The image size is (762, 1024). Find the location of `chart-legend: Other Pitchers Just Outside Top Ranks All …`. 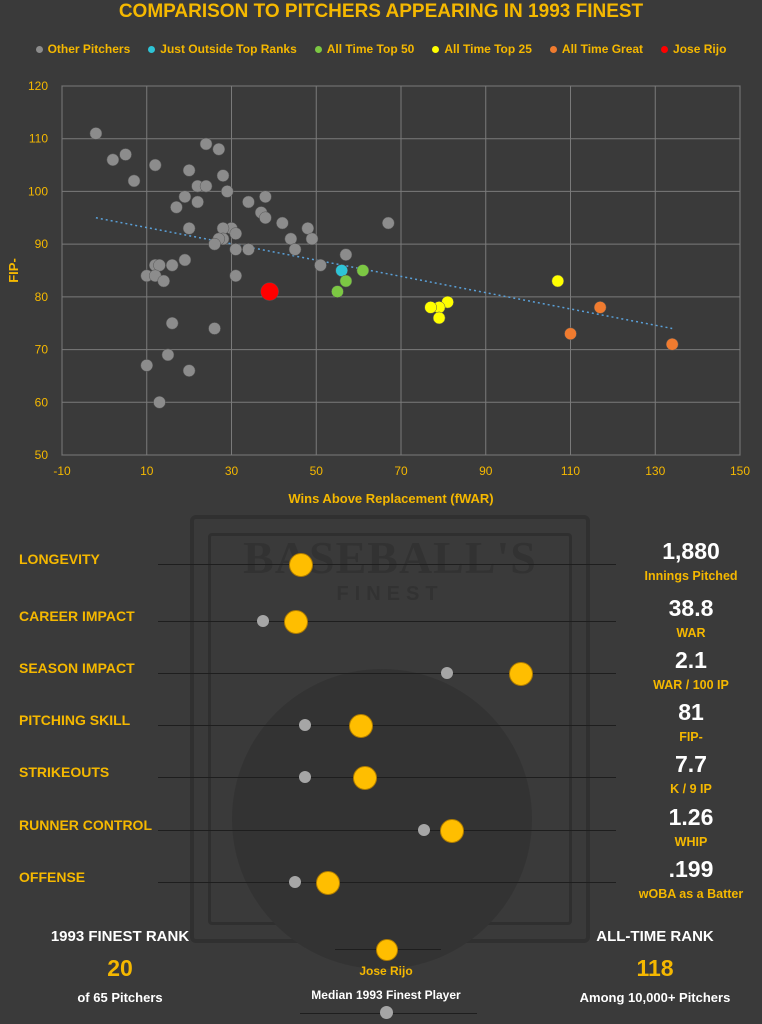

chart-legend: Other Pitchers Just Outside Top Ranks All … is located at coordinates (381, 49).